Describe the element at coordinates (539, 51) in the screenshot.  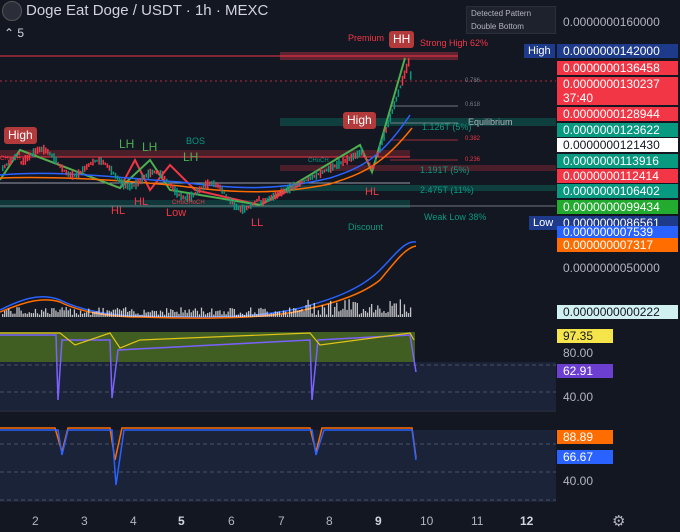
I see `high-tag: High` at that location.